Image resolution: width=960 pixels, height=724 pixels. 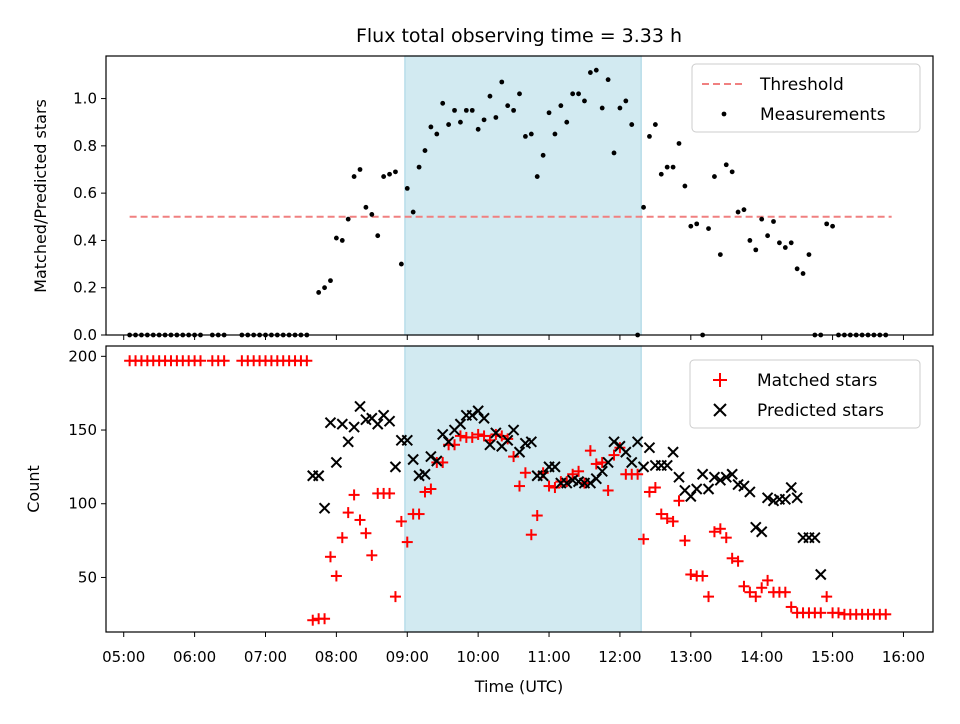 What do you see at coordinates (805, 394) in the screenshot?
I see `bottom-legend: Matched stars Predicted stars` at bounding box center [805, 394].